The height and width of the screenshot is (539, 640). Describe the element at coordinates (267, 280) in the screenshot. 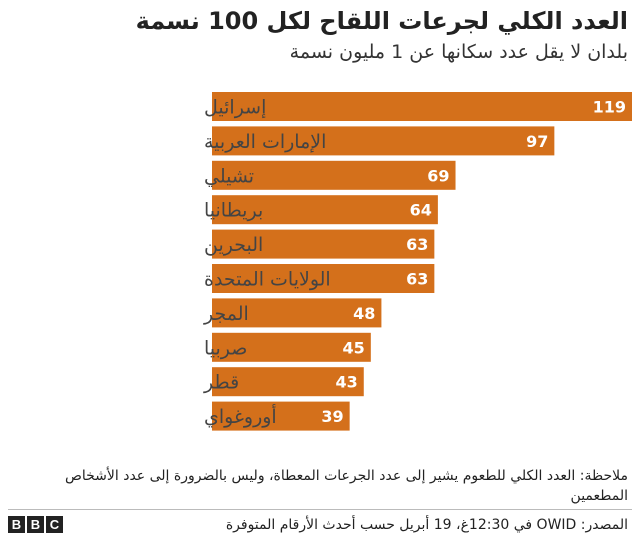

I see `category-label: الولايات المتحدة` at that location.